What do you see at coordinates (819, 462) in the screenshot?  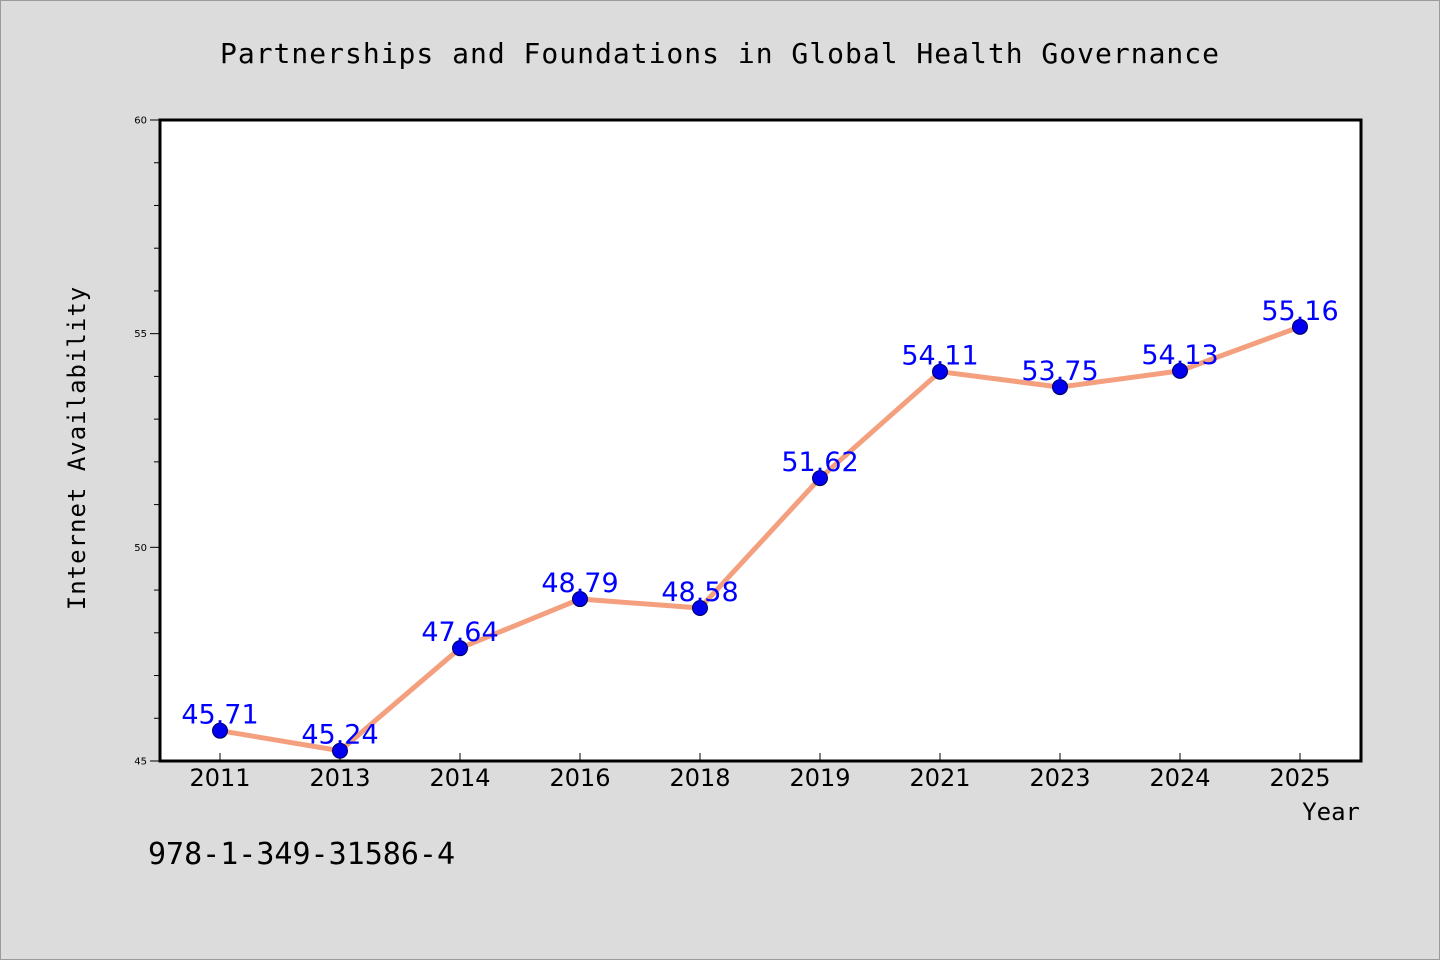 I see `data-label: 51.62` at bounding box center [819, 462].